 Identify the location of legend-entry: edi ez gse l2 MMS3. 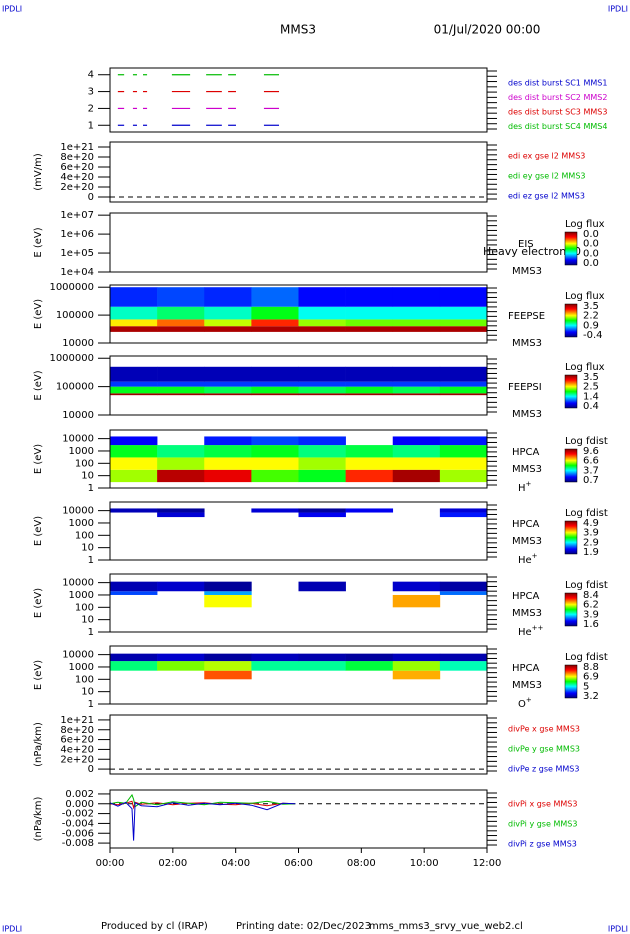
(546, 196).